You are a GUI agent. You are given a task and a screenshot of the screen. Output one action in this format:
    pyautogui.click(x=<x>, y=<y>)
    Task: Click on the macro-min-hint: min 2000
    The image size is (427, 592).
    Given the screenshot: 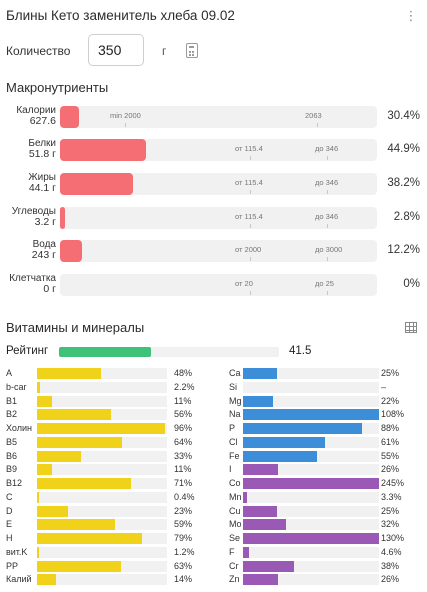 What is the action you would take?
    pyautogui.click(x=125, y=115)
    